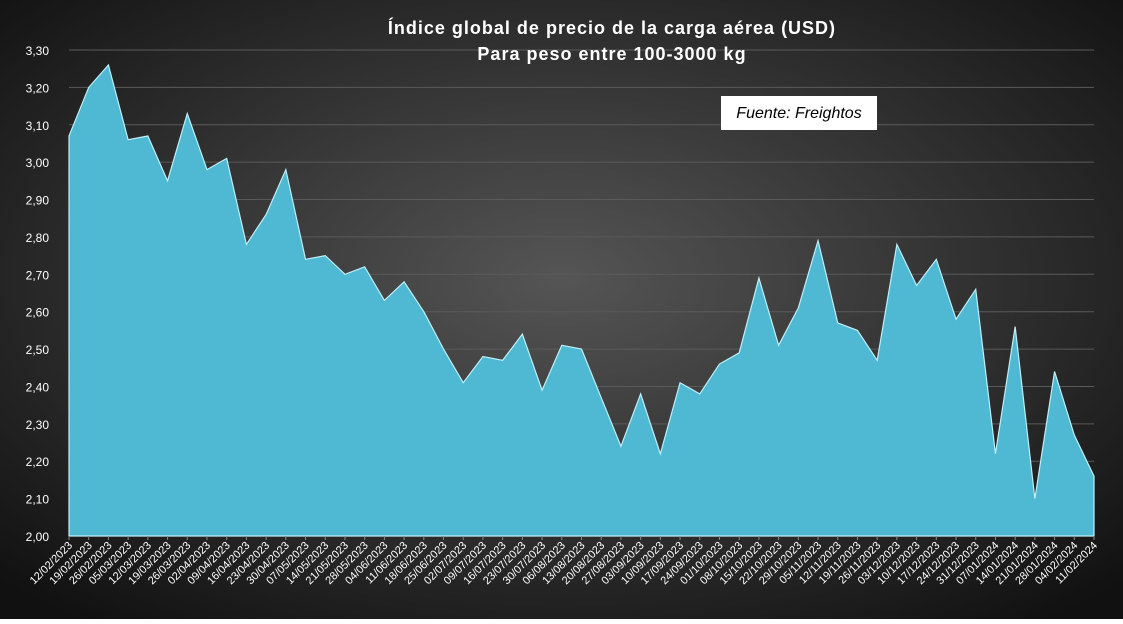  Describe the element at coordinates (38, 462) in the screenshot. I see `y-tick-label: 2,20` at that location.